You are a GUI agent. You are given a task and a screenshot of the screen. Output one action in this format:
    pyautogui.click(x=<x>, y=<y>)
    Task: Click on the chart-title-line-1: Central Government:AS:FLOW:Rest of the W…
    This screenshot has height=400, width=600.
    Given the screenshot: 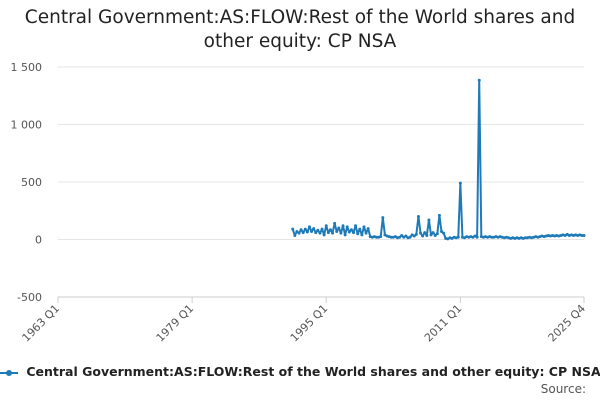 What is the action you would take?
    pyautogui.click(x=300, y=17)
    